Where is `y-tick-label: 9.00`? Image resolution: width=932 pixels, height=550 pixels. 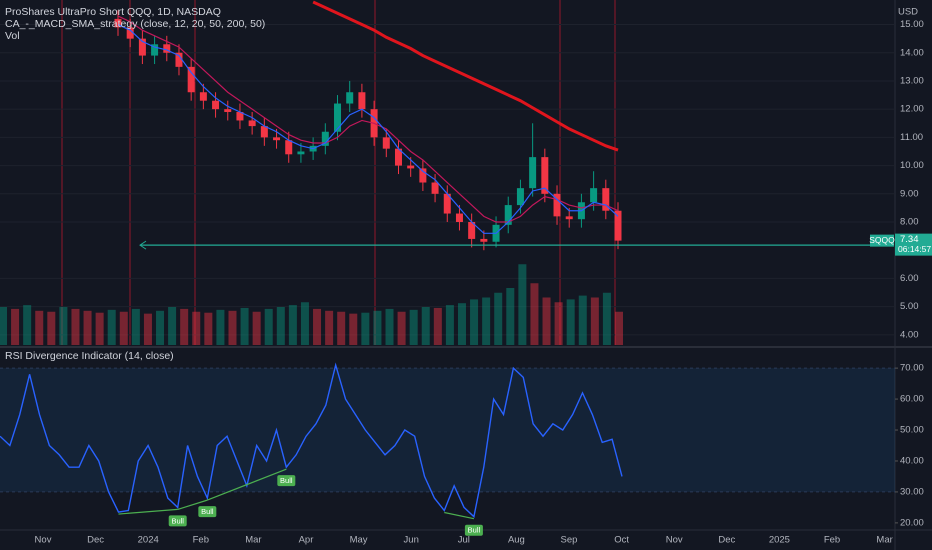 y-tick-label: 9.00 is located at coordinates (909, 193).